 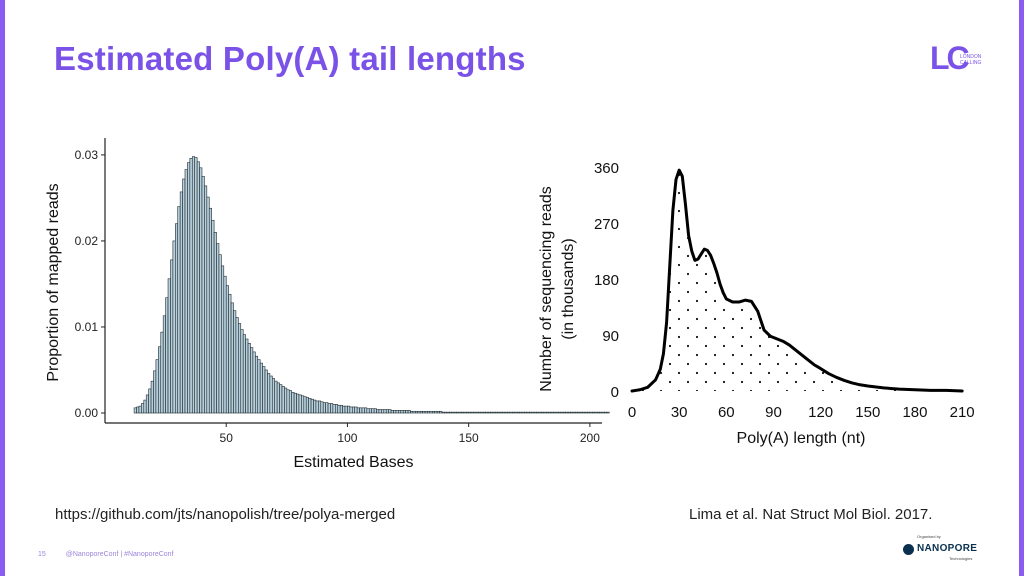 I want to click on histogram-x-tick-label: 50, so click(x=227, y=438).